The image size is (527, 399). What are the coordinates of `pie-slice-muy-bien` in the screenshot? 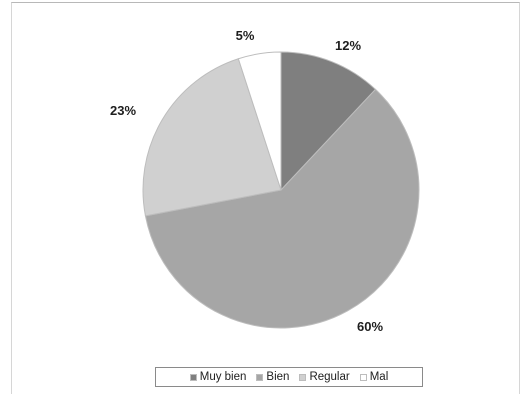 It's located at (328, 121).